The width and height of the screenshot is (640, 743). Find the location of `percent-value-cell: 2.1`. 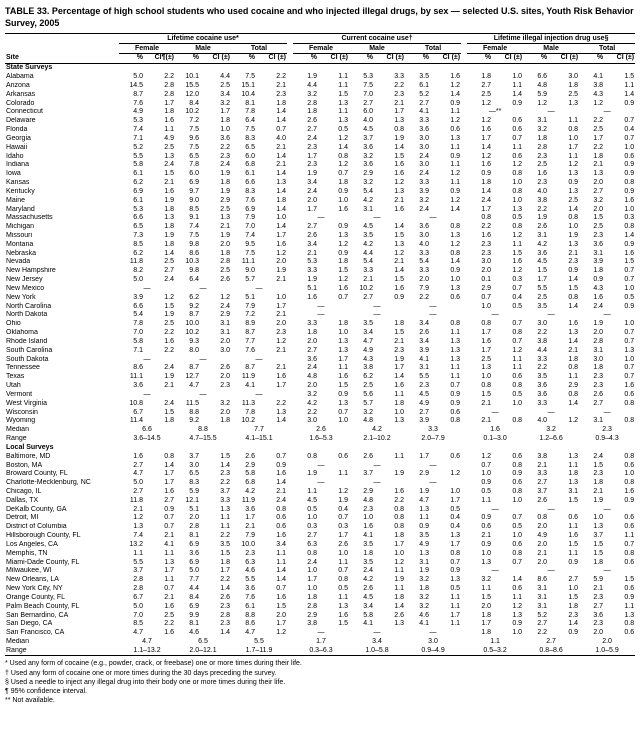

percent-value-cell: 2.1 is located at coordinates (598, 165).